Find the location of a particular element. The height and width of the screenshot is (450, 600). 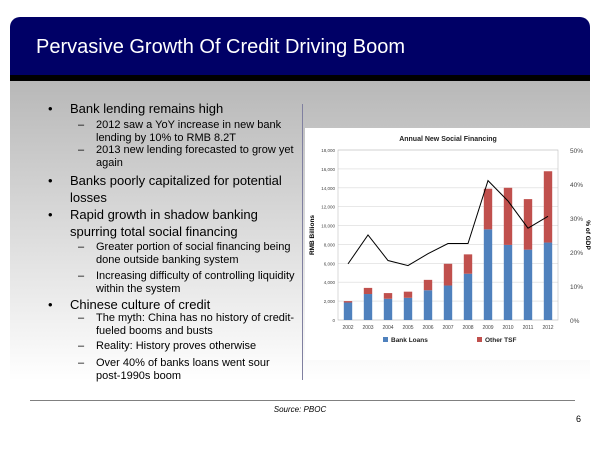

y2-tick-label: 50% is located at coordinates (576, 151).